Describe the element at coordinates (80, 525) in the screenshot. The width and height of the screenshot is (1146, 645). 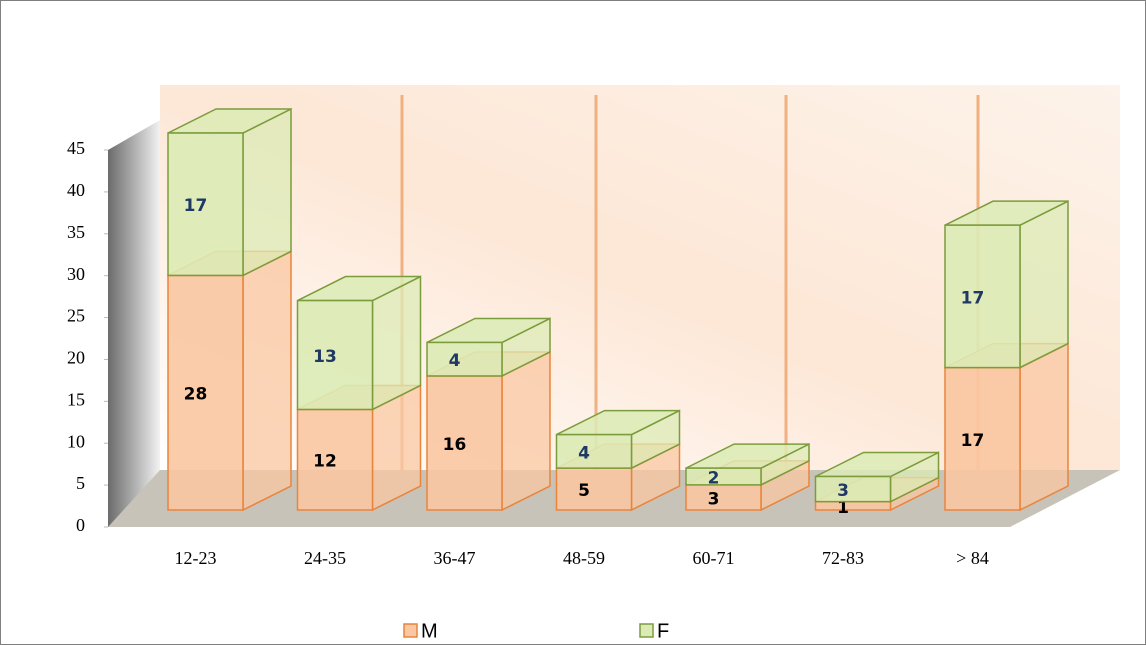
I see `y-tick-label: 0` at that location.